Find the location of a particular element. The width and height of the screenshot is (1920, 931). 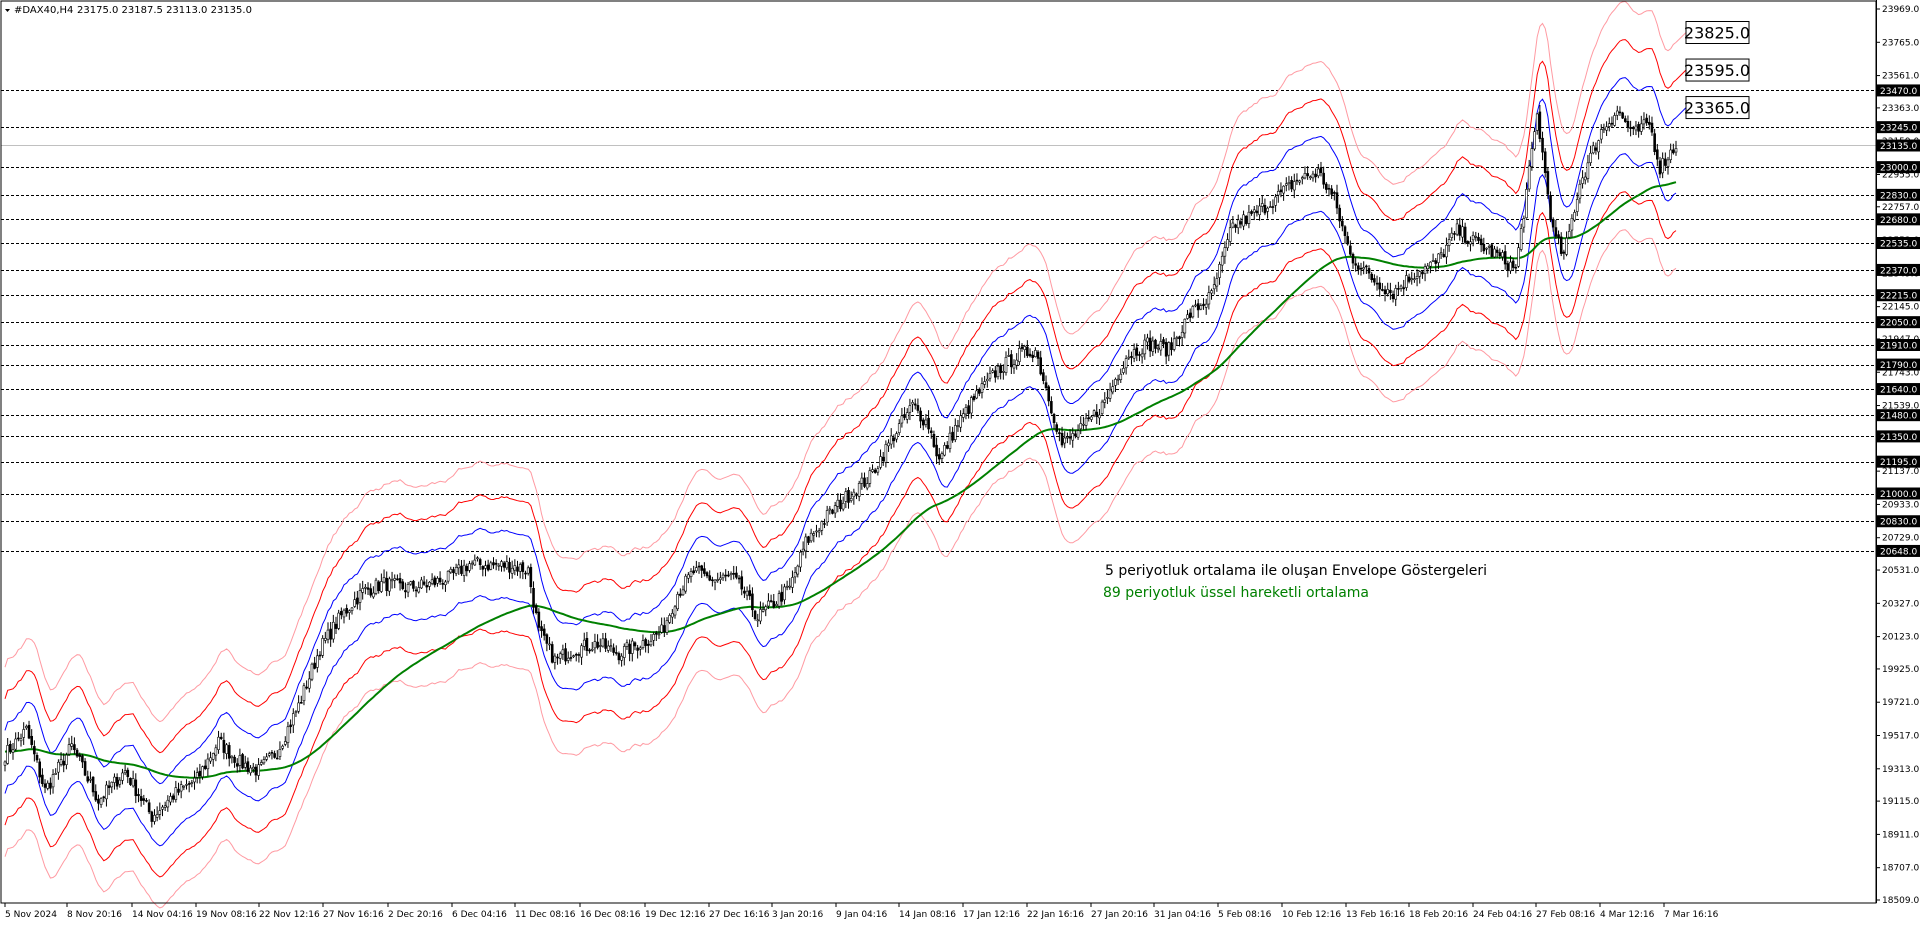

y-tick-label: 20531.0 is located at coordinates (1900, 571).